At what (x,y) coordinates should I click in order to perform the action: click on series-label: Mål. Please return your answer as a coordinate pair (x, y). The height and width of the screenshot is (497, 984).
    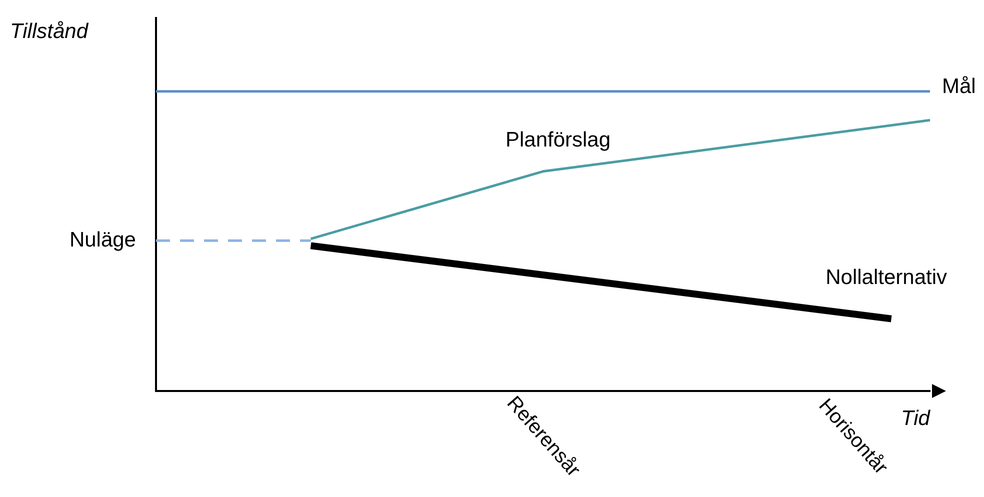
    Looking at the image, I should click on (959, 86).